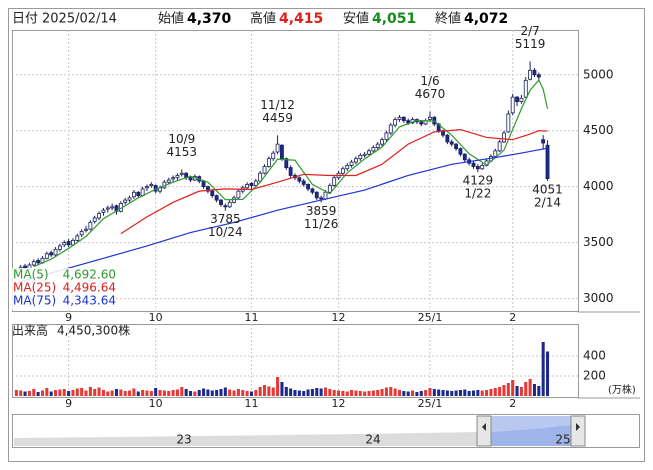 This screenshot has height=470, width=653. Describe the element at coordinates (598, 298) in the screenshot. I see `y-tick-label: 3000` at that location.